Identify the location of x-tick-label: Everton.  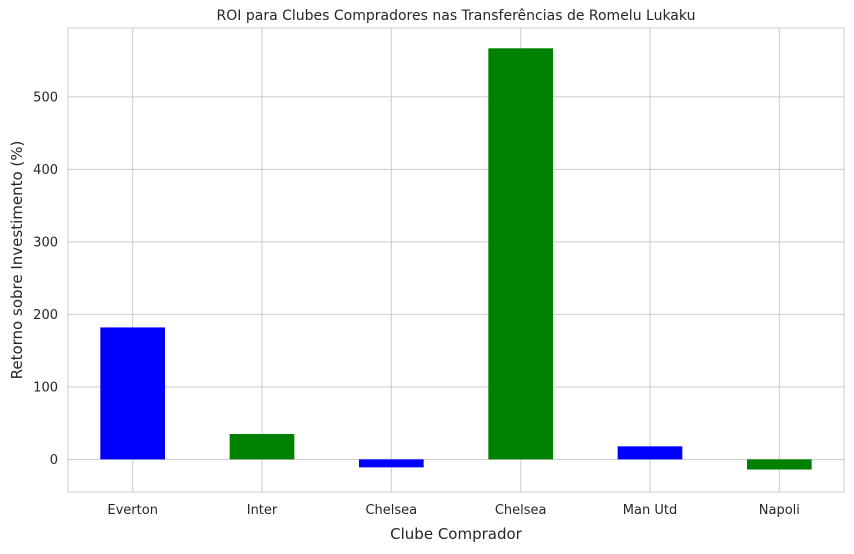
(132, 510).